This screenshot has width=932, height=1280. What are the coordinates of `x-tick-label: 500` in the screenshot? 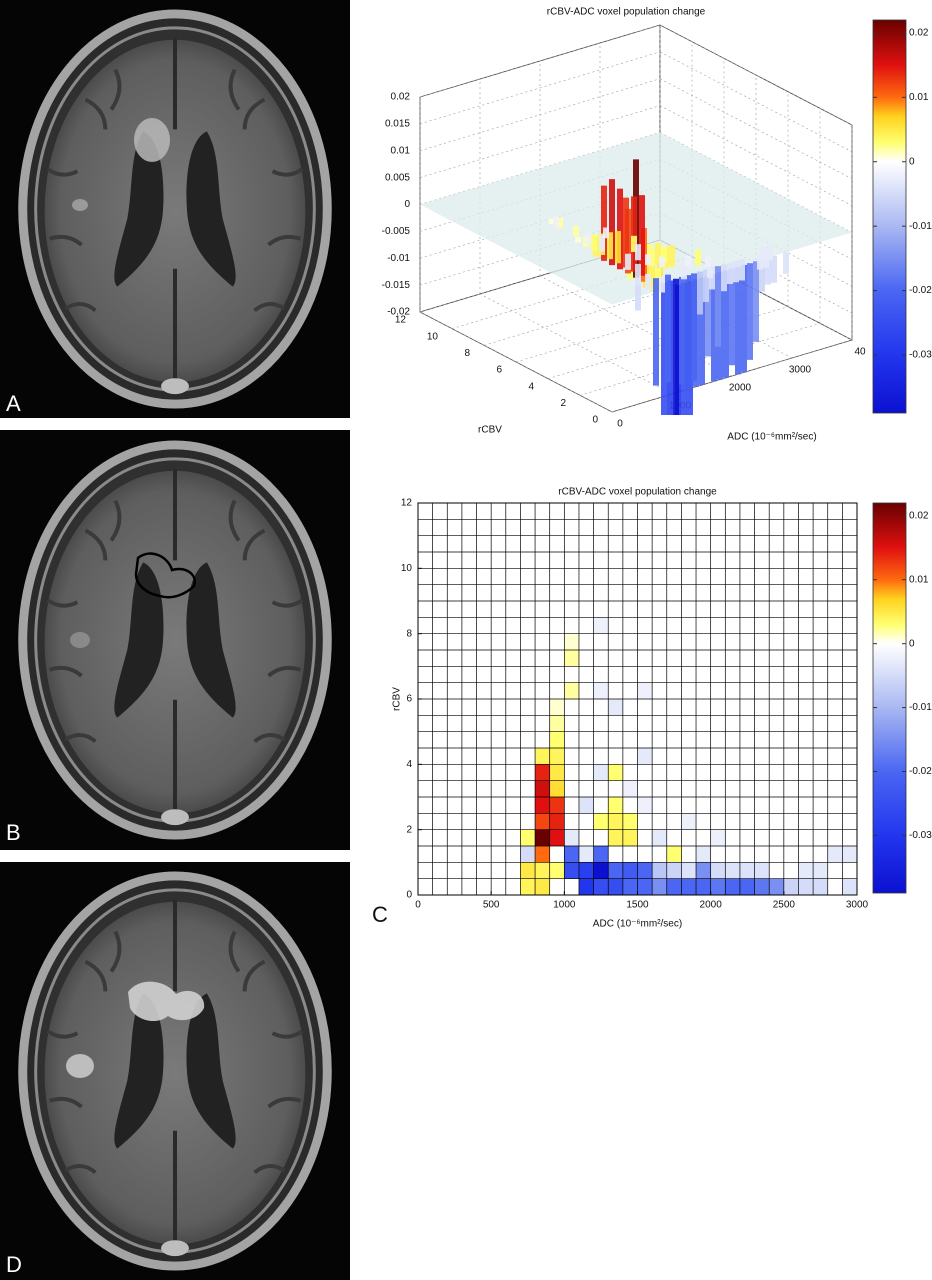 It's located at (491, 905).